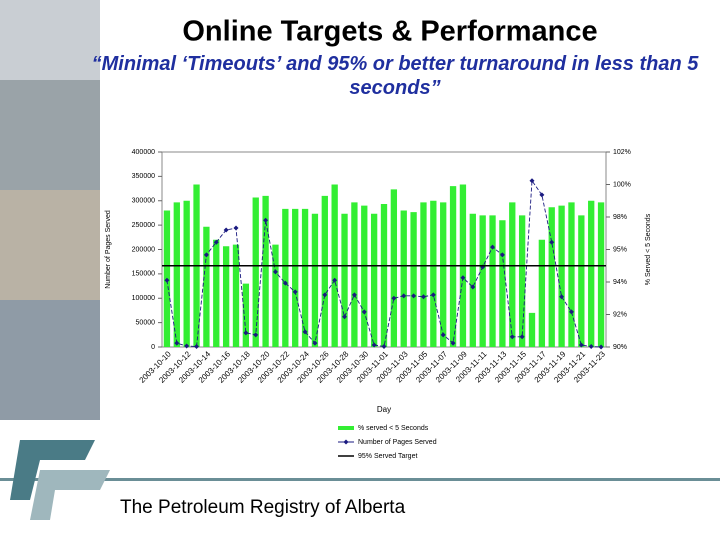  I want to click on photo-column, so click(50, 210).